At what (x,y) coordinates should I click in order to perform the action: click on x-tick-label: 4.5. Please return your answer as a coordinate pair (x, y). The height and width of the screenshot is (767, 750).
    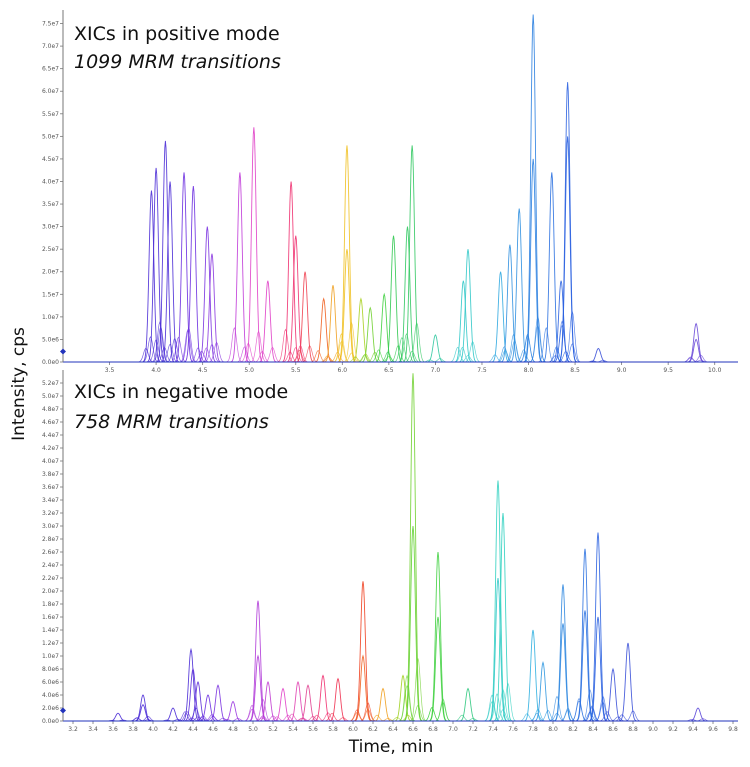
    Looking at the image, I should click on (203, 370).